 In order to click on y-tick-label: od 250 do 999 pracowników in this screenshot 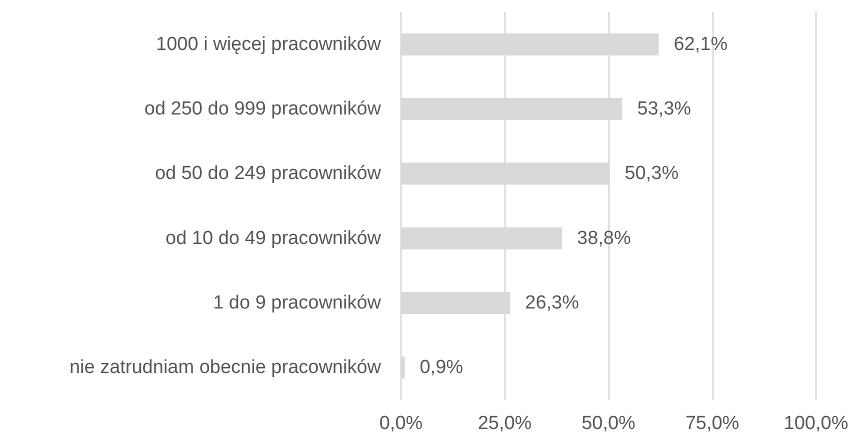, I will do `click(263, 109)`.